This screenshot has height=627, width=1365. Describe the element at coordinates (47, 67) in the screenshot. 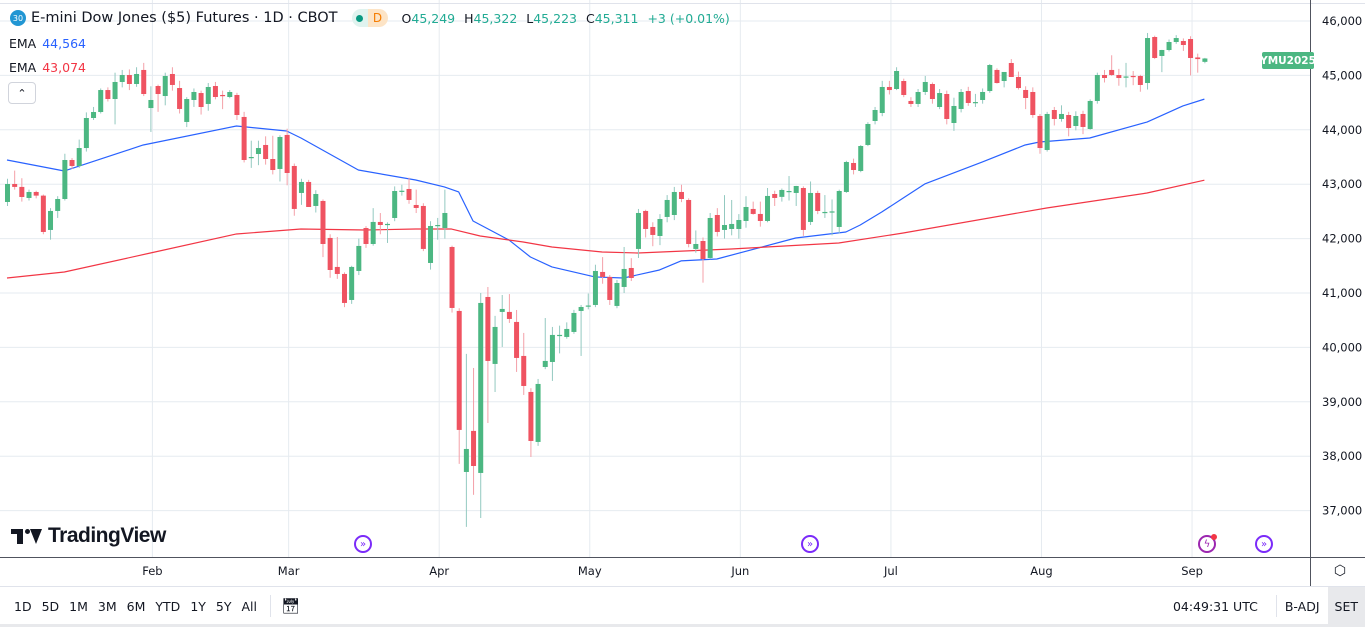

I see `ema-slow-legend: EMA 43,074` at that location.